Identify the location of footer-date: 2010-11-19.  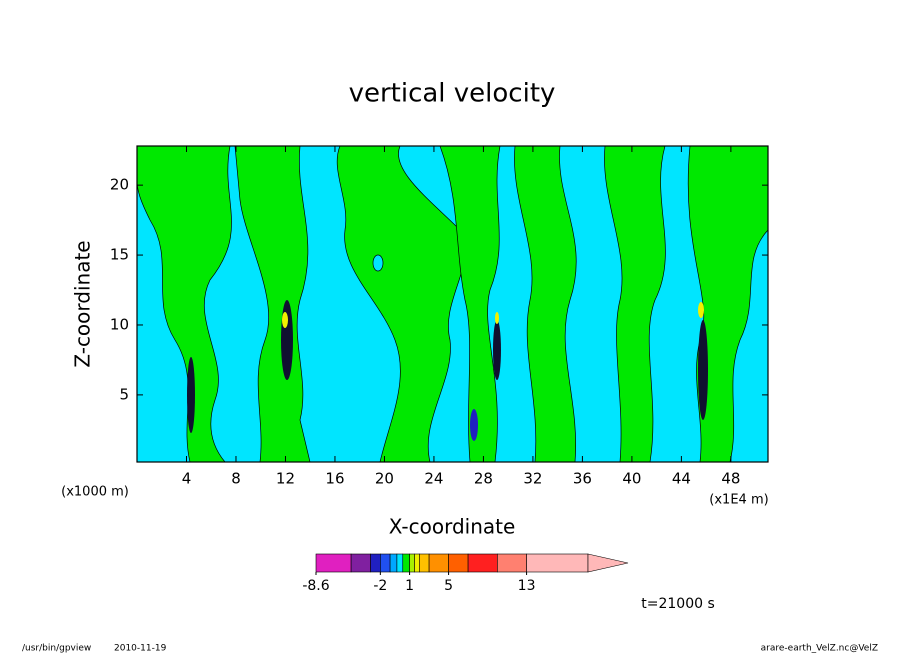
(140, 649).